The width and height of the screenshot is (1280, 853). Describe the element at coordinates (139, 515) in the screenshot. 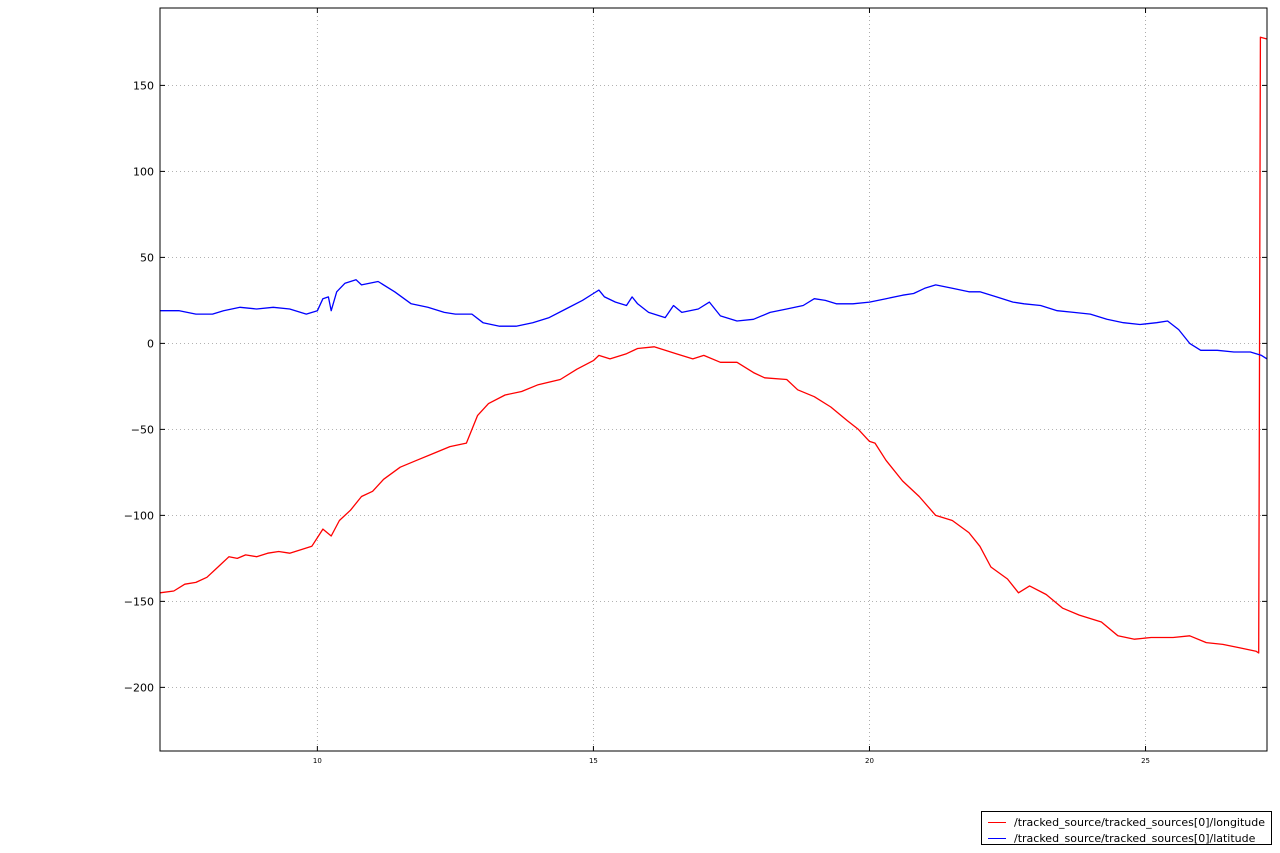

I see `y-tick-label: −100` at that location.